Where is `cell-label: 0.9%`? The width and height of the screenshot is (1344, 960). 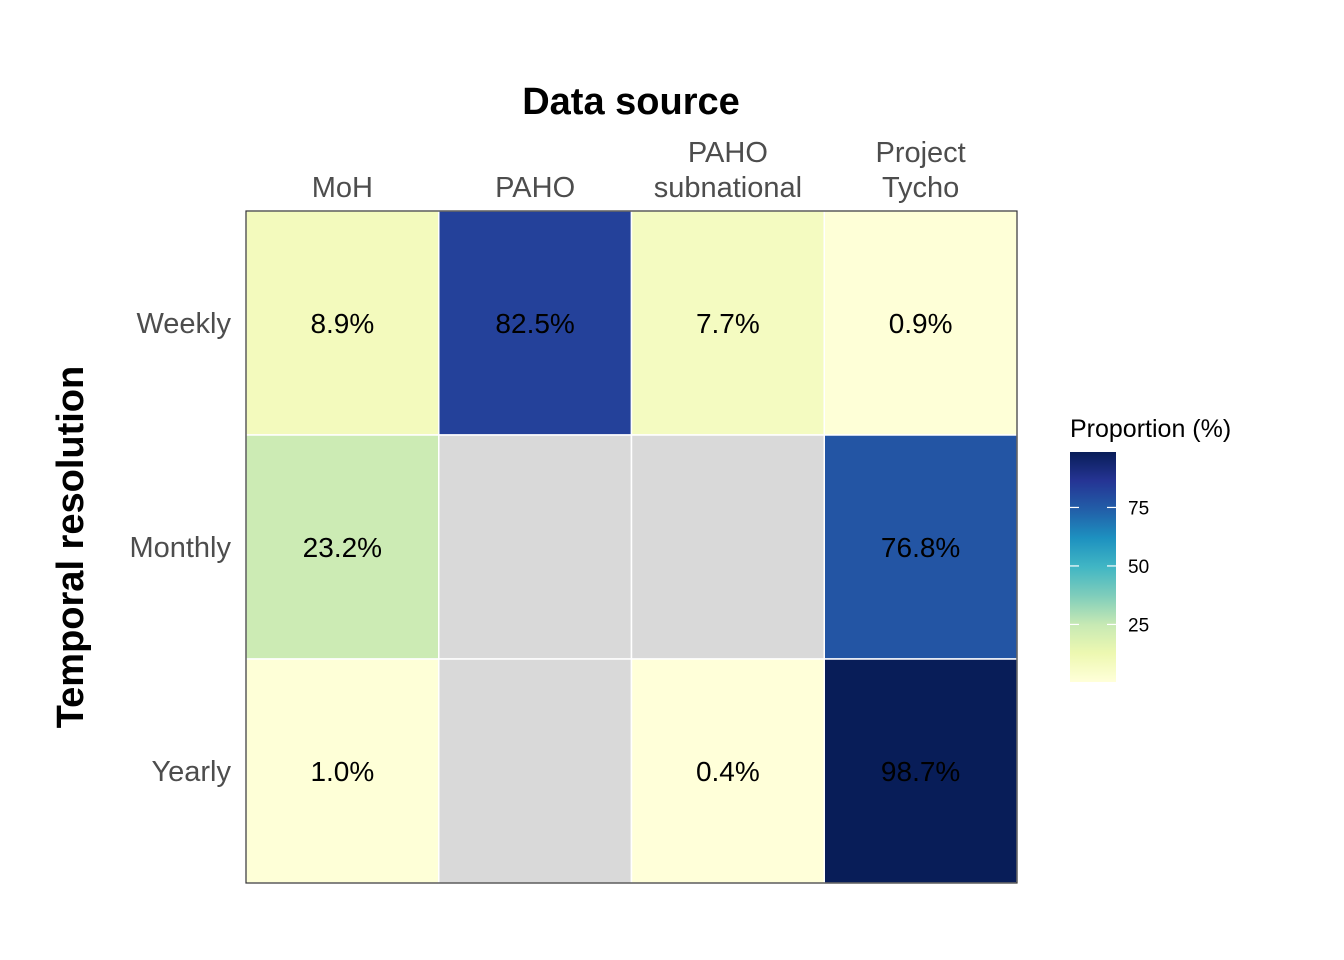
cell-label: 0.9% is located at coordinates (921, 323).